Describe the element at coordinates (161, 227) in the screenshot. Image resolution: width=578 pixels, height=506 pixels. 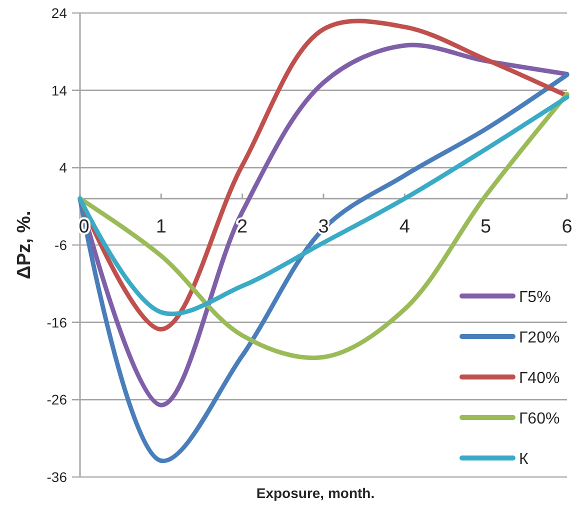
I see `x-tick-label: 1` at that location.